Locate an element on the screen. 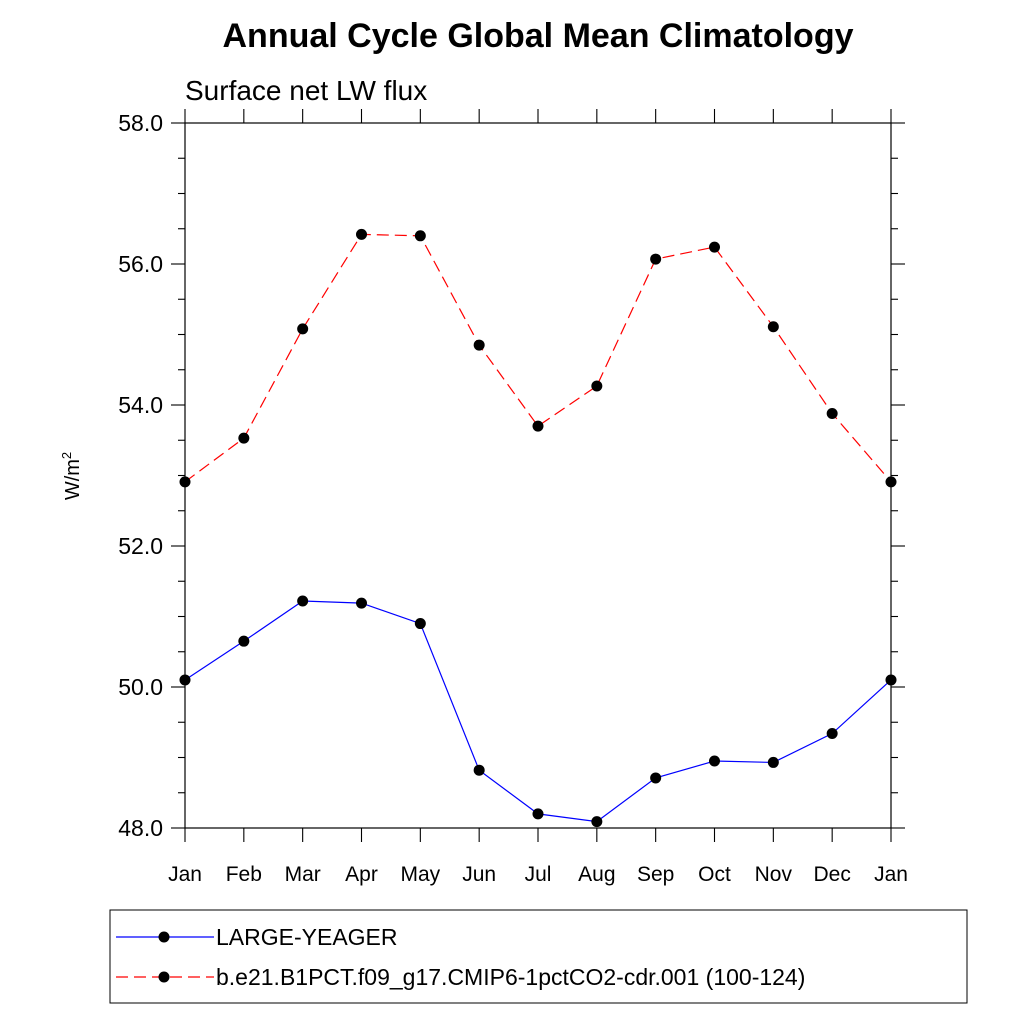 The height and width of the screenshot is (1024, 1024). x-tick-label: Sep is located at coordinates (655, 874).